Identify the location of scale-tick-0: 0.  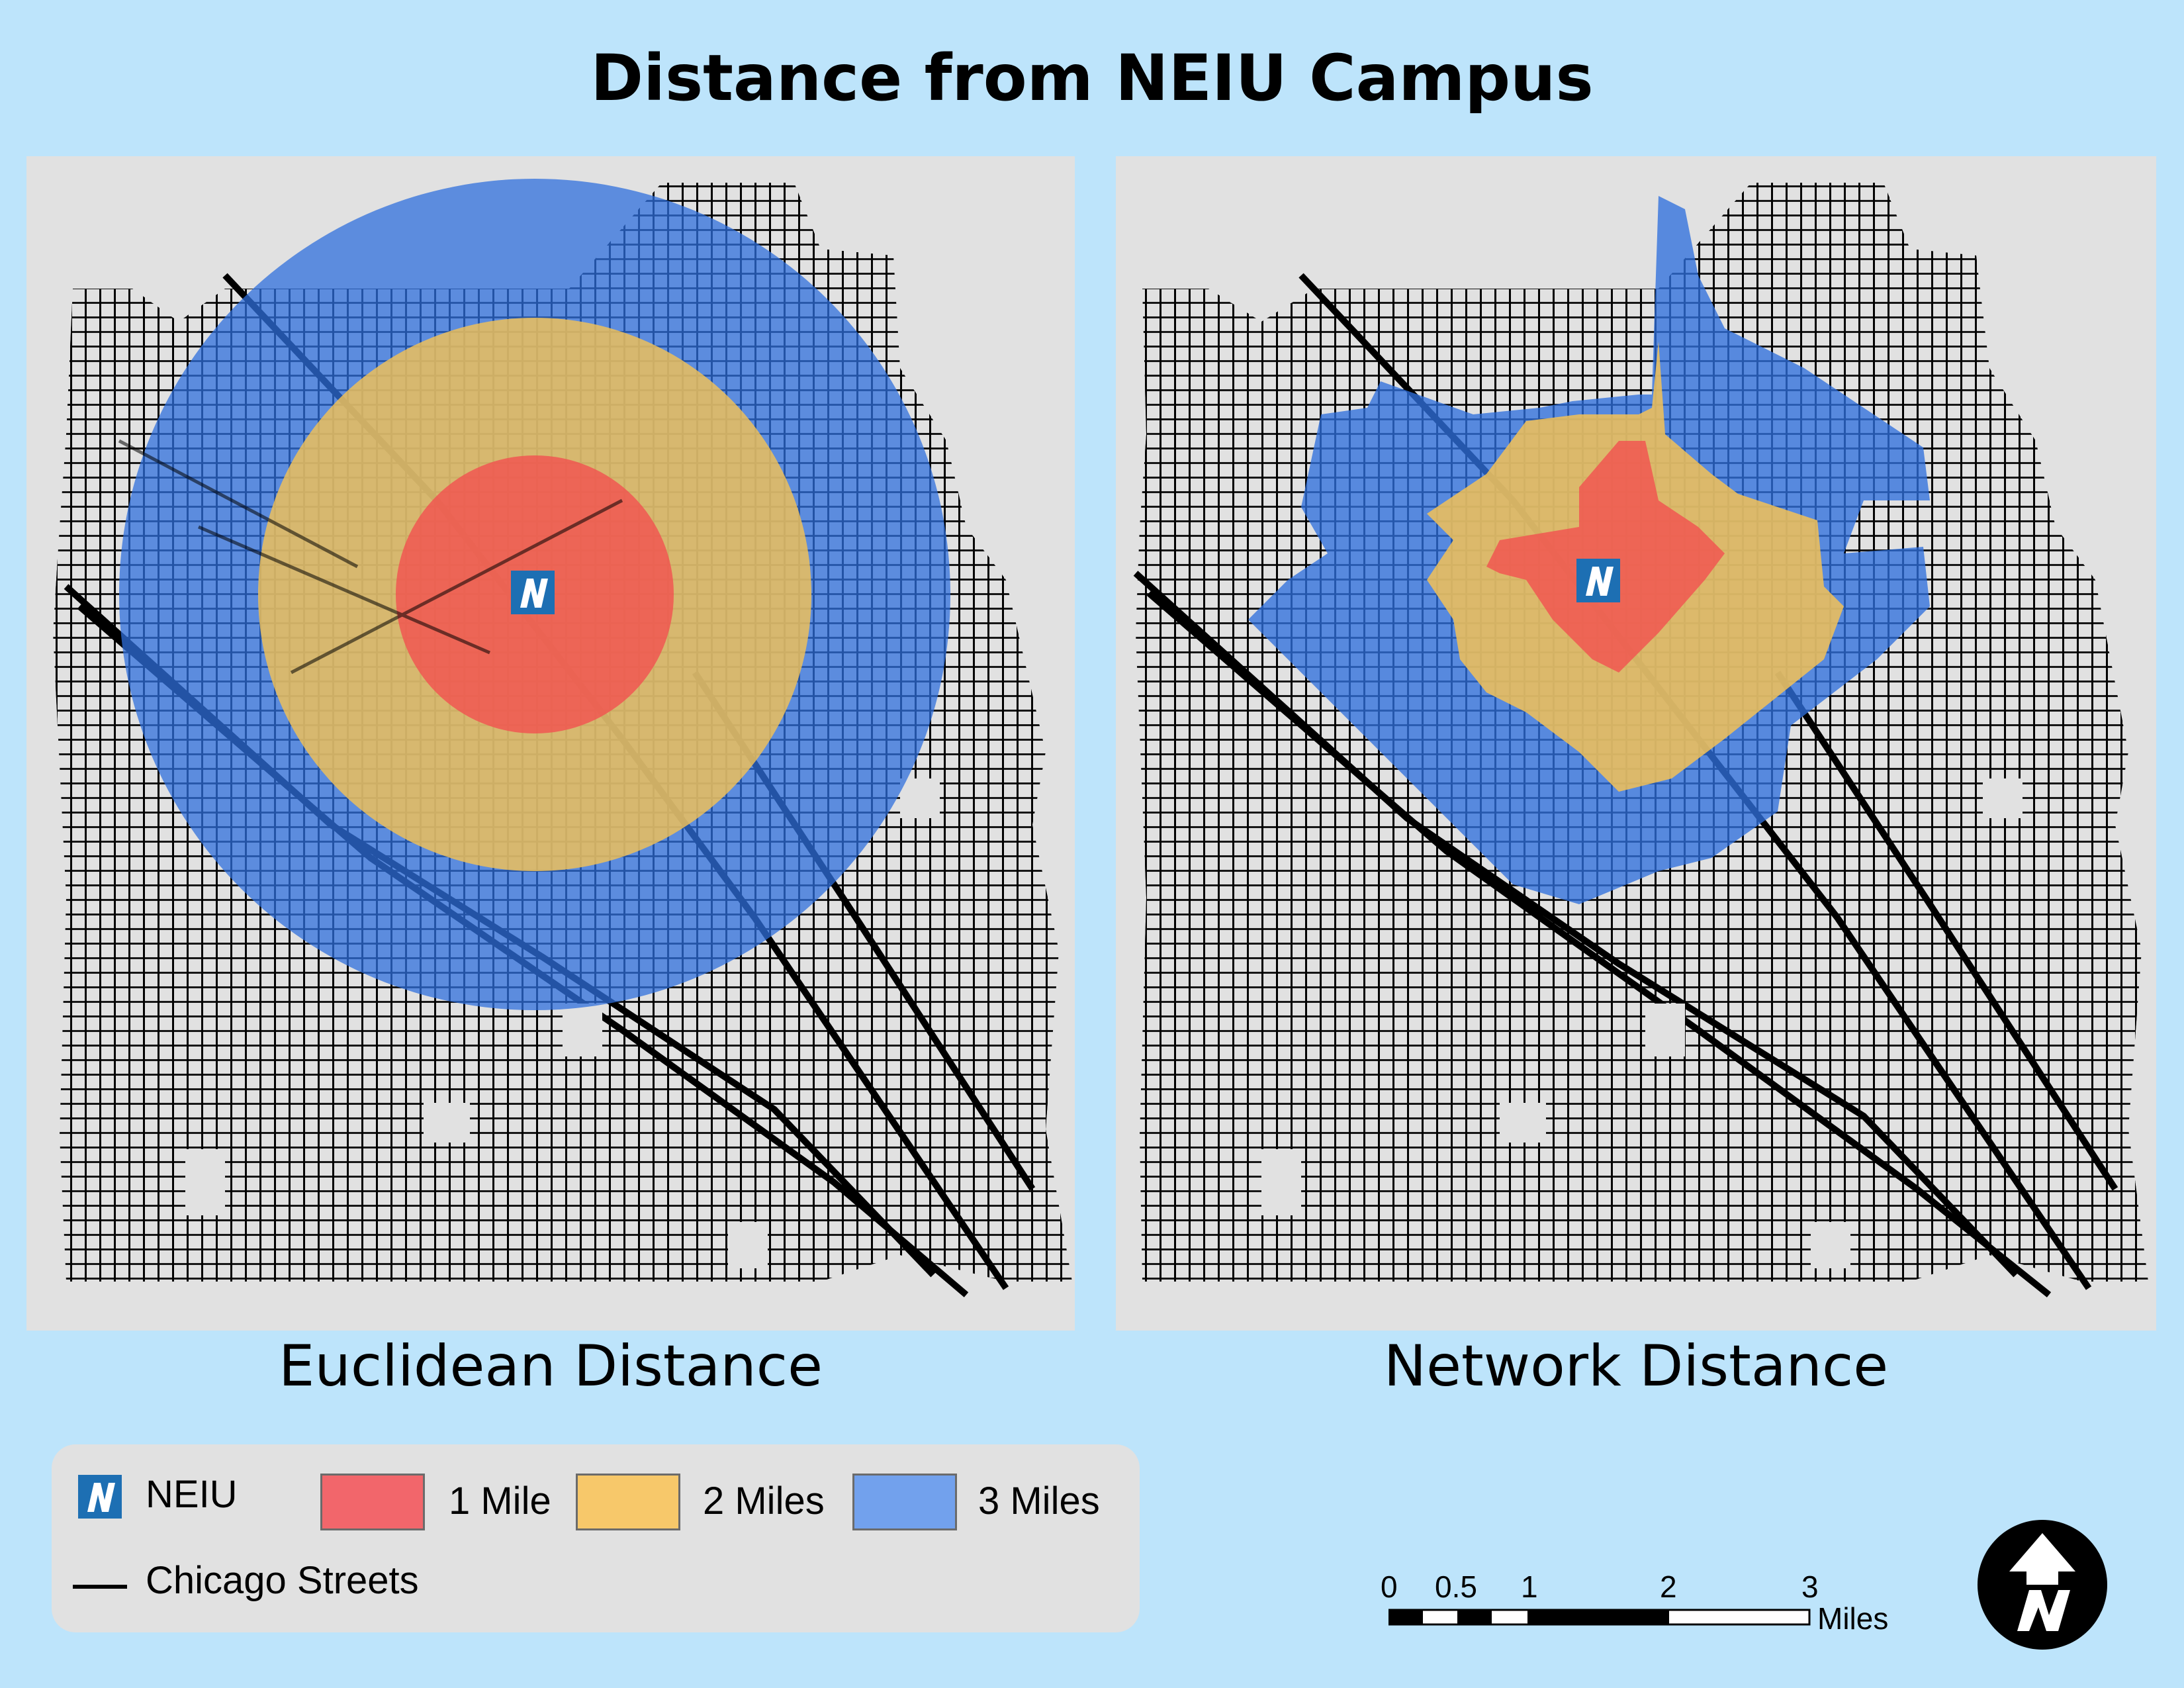
(1389, 1587).